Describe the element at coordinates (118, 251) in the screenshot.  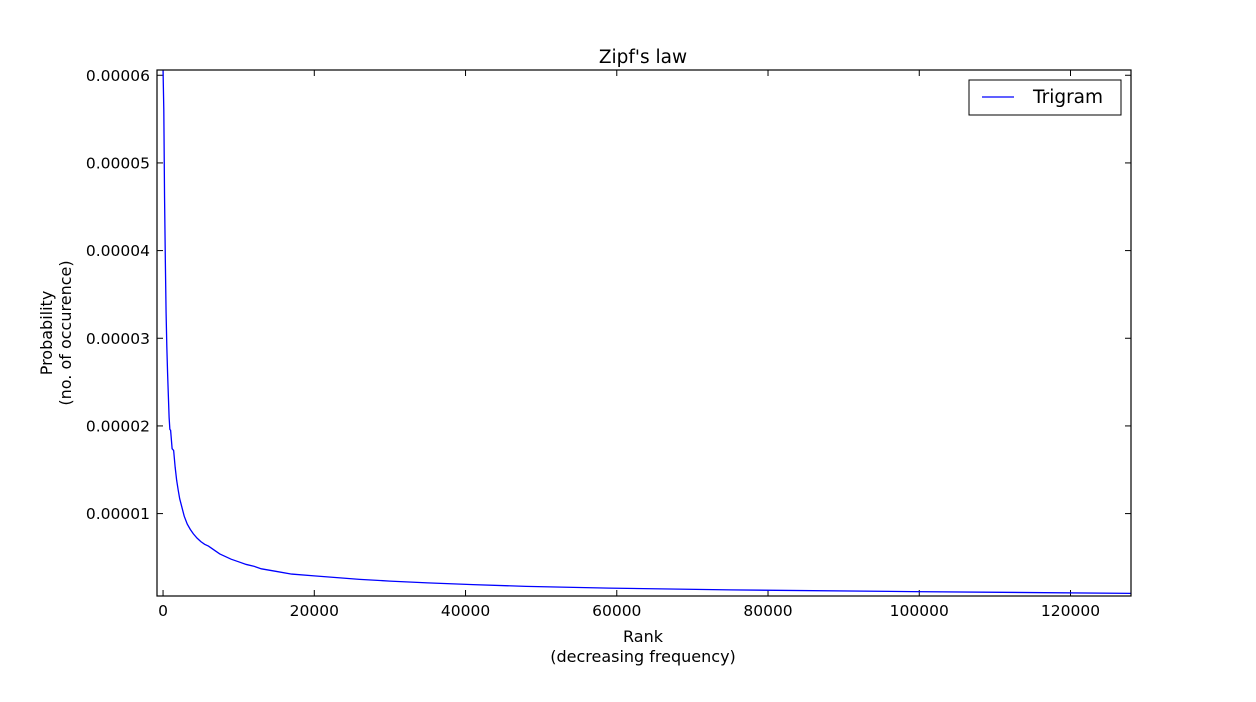
I see `y-tick-label: 0.00004` at that location.